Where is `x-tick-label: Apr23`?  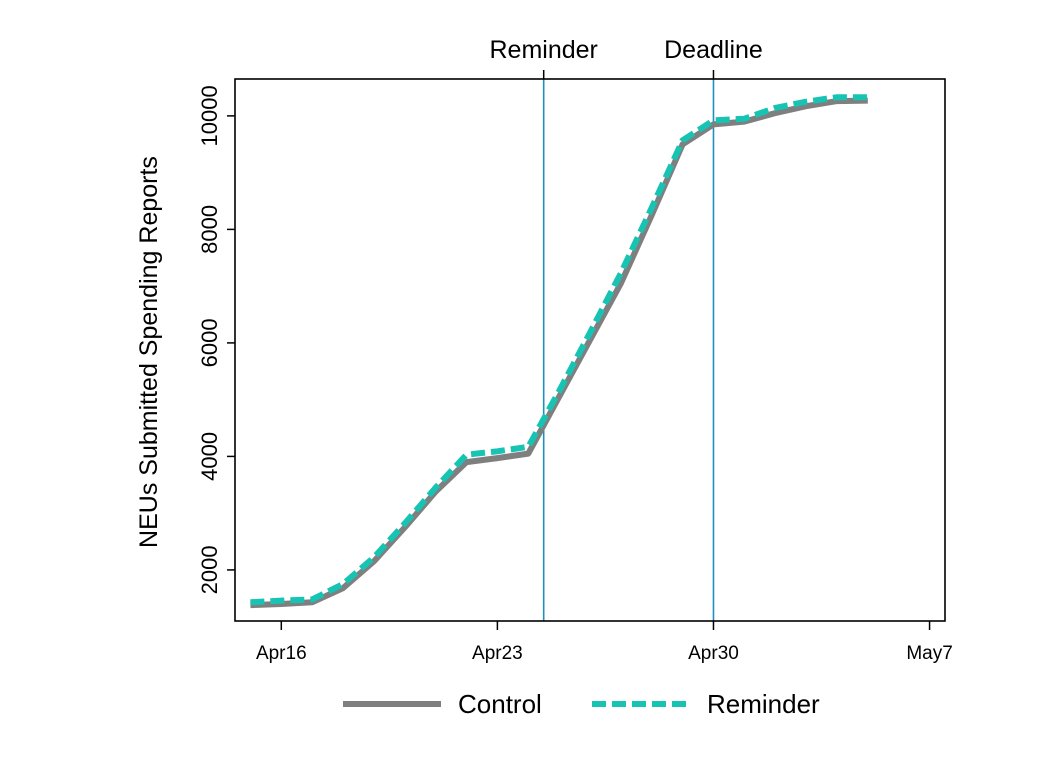 x-tick-label: Apr23 is located at coordinates (497, 653).